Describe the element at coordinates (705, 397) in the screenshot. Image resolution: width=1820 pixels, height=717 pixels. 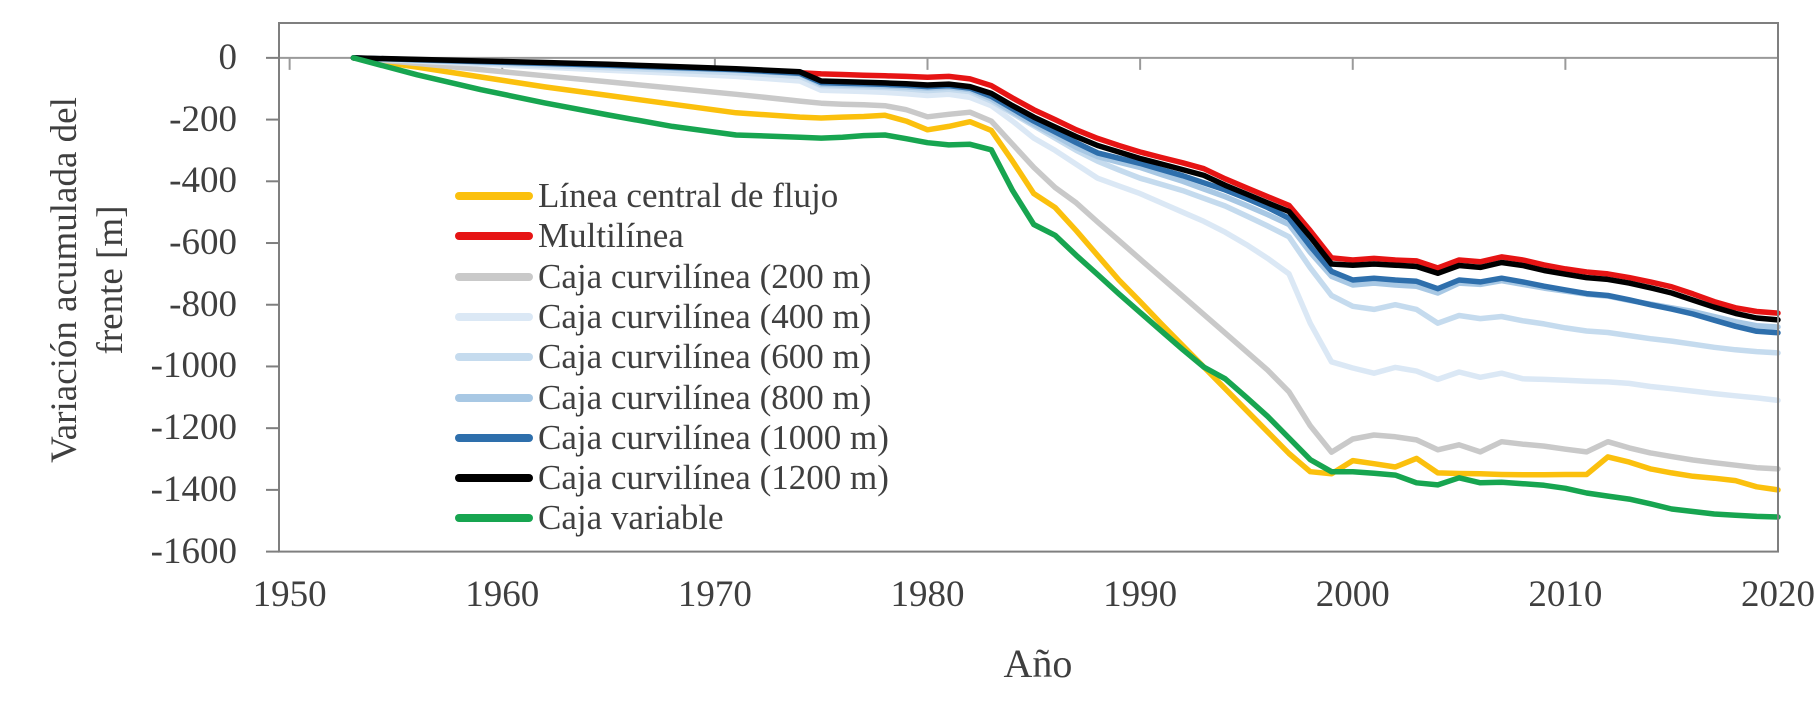
I see `legend-label: Caja curvilínea (800 m)` at that location.